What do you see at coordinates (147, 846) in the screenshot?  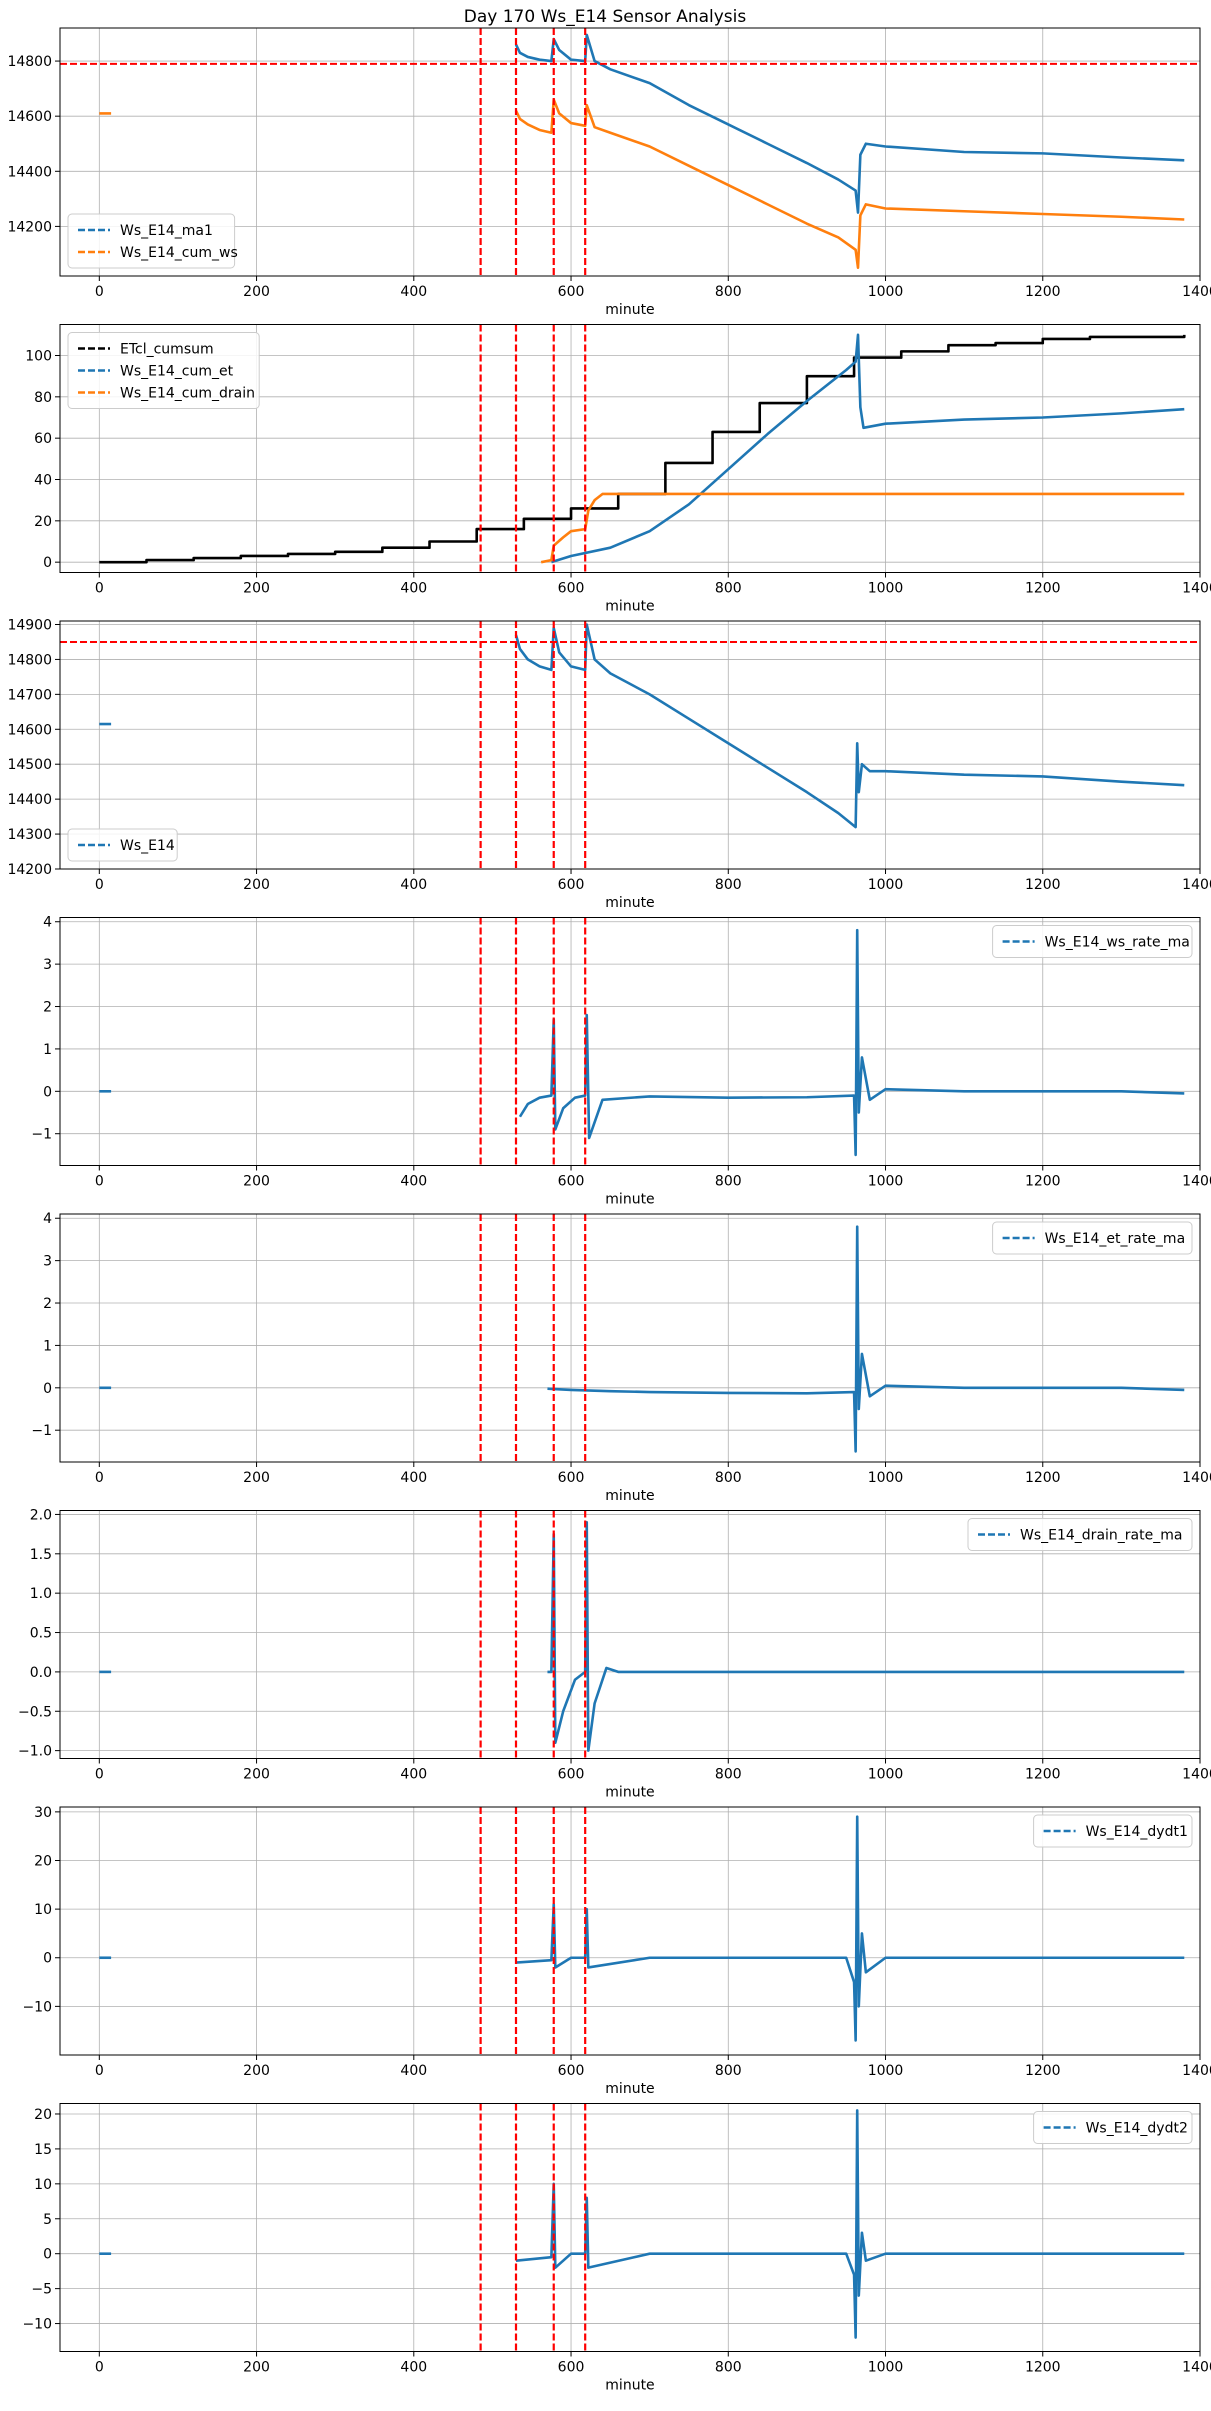 I see `legend-label: Ws_E14` at bounding box center [147, 846].